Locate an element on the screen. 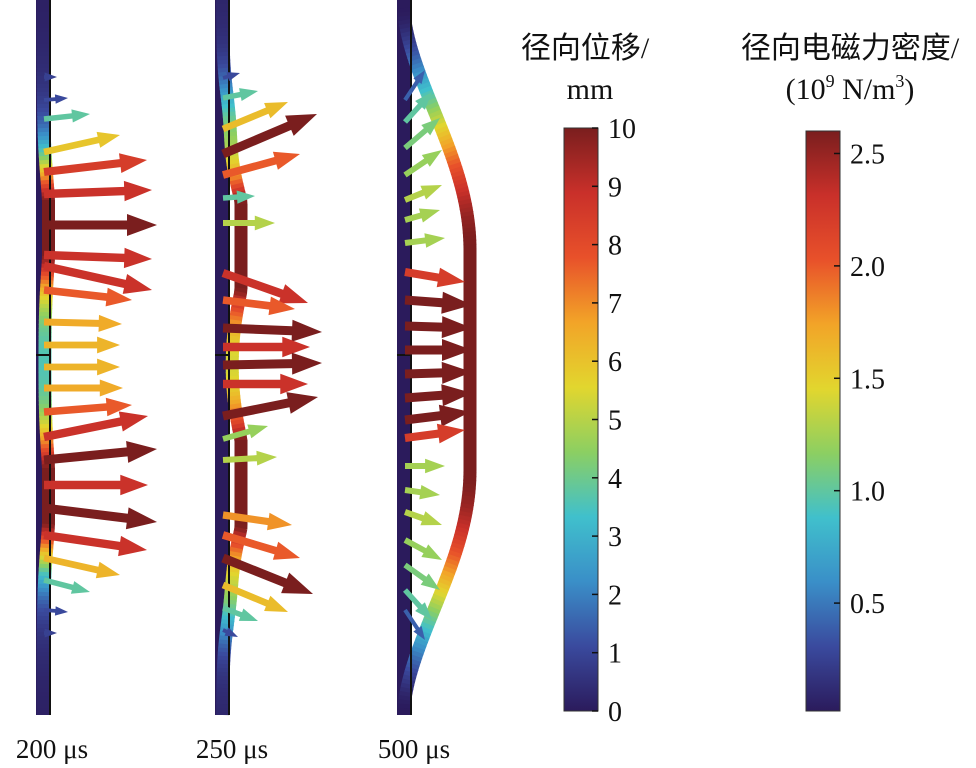 Image resolution: width=976 pixels, height=768 pixels. colorbar-tick-label: 2.0 is located at coordinates (867, 267).